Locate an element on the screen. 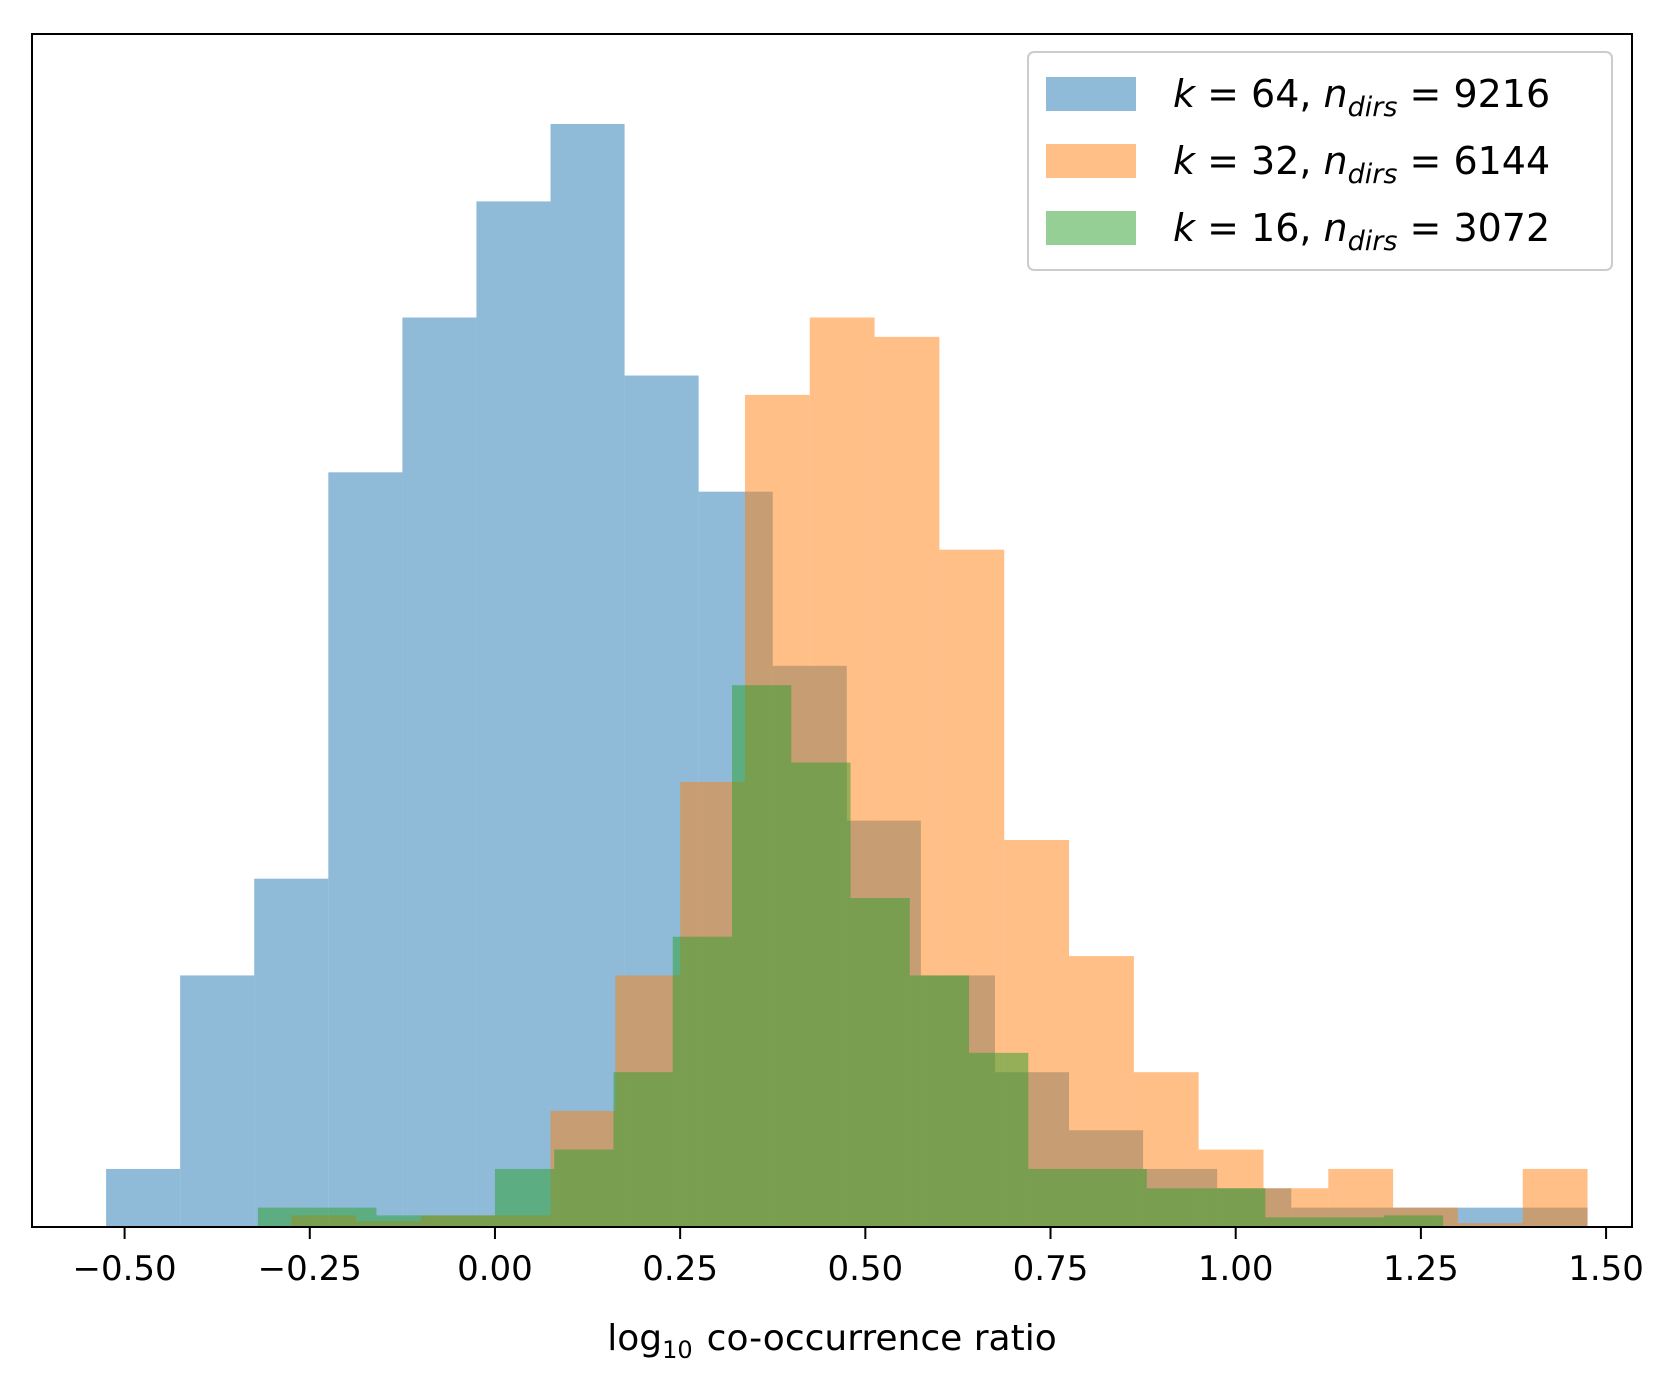 Image resolution: width=1659 pixels, height=1394 pixels. legend-entry-1-part-2: 32 is located at coordinates (1275, 161).